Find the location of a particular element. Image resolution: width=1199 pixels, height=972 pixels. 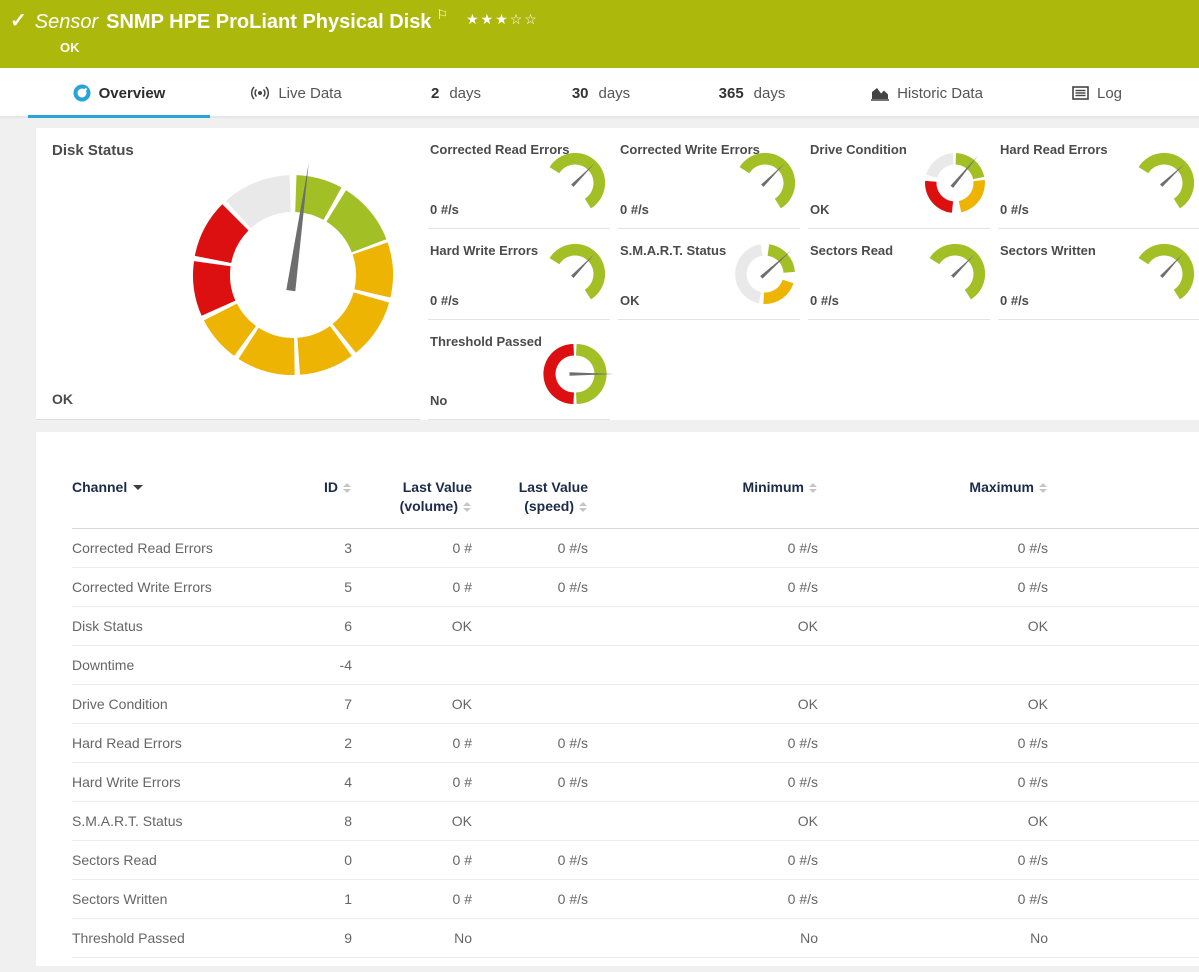

tab-365-days: 365 days is located at coordinates (752, 93).